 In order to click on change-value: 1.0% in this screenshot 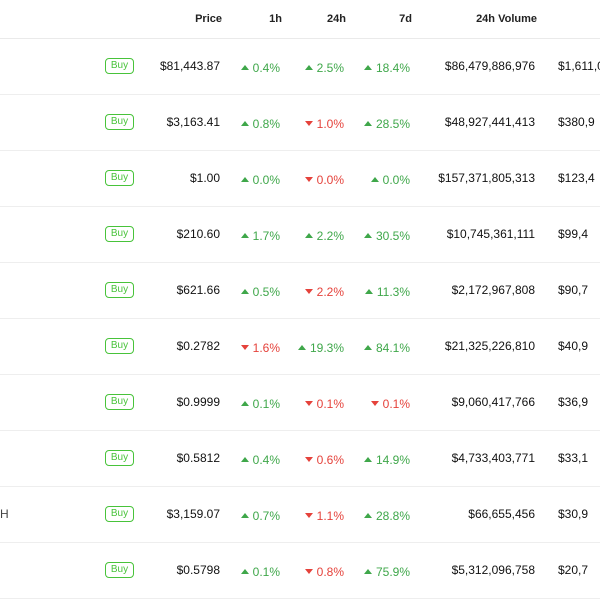, I will do `click(330, 123)`.